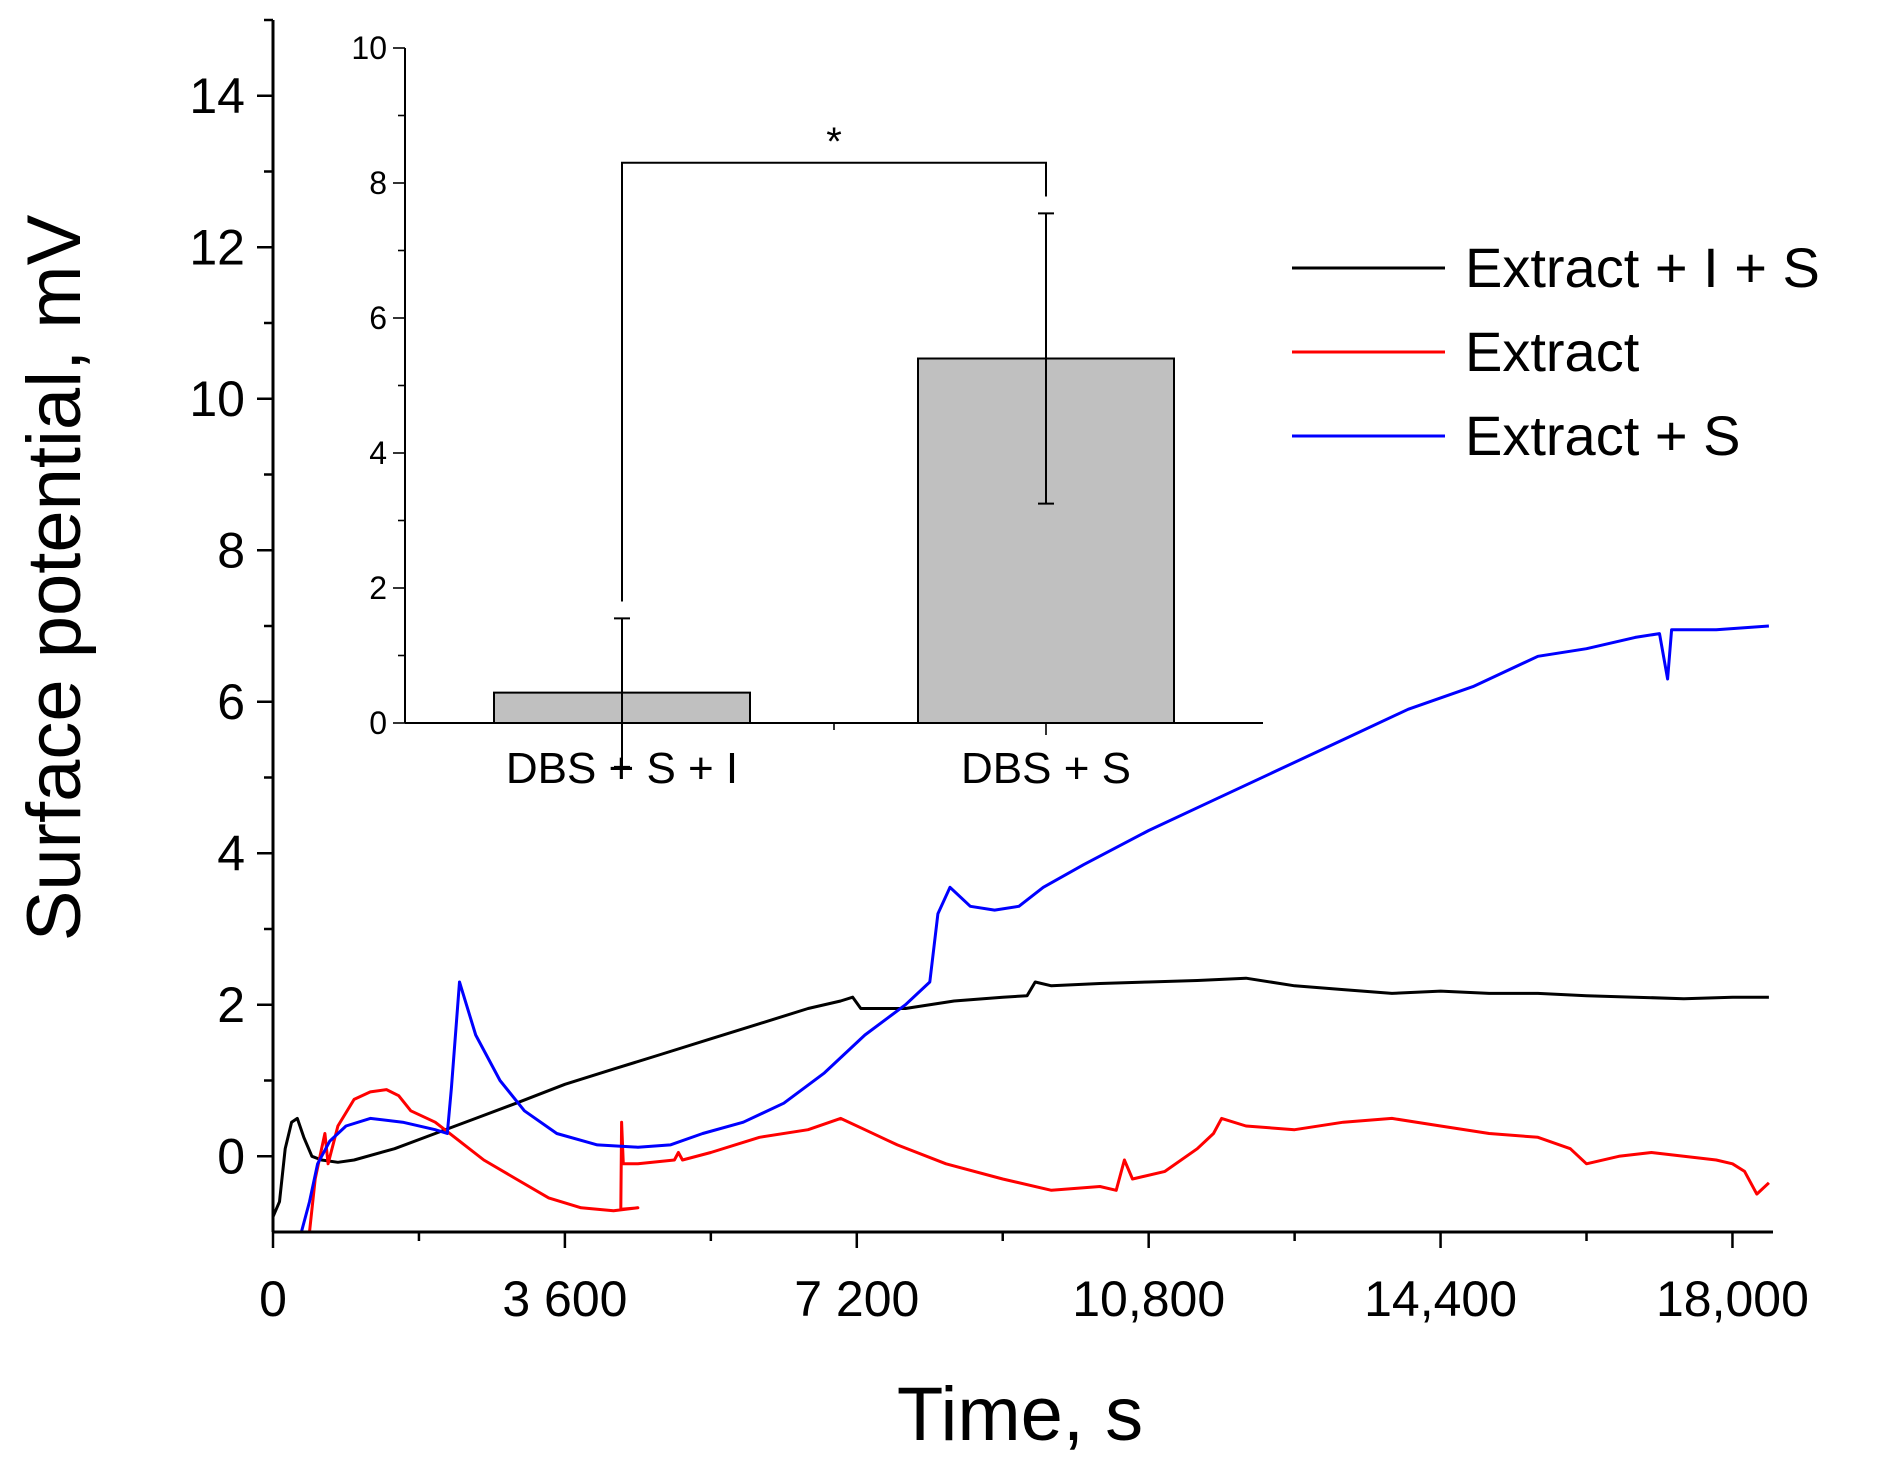 The height and width of the screenshot is (1475, 1892). What do you see at coordinates (856, 1299) in the screenshot?
I see `x-tick-label: 7 200` at bounding box center [856, 1299].